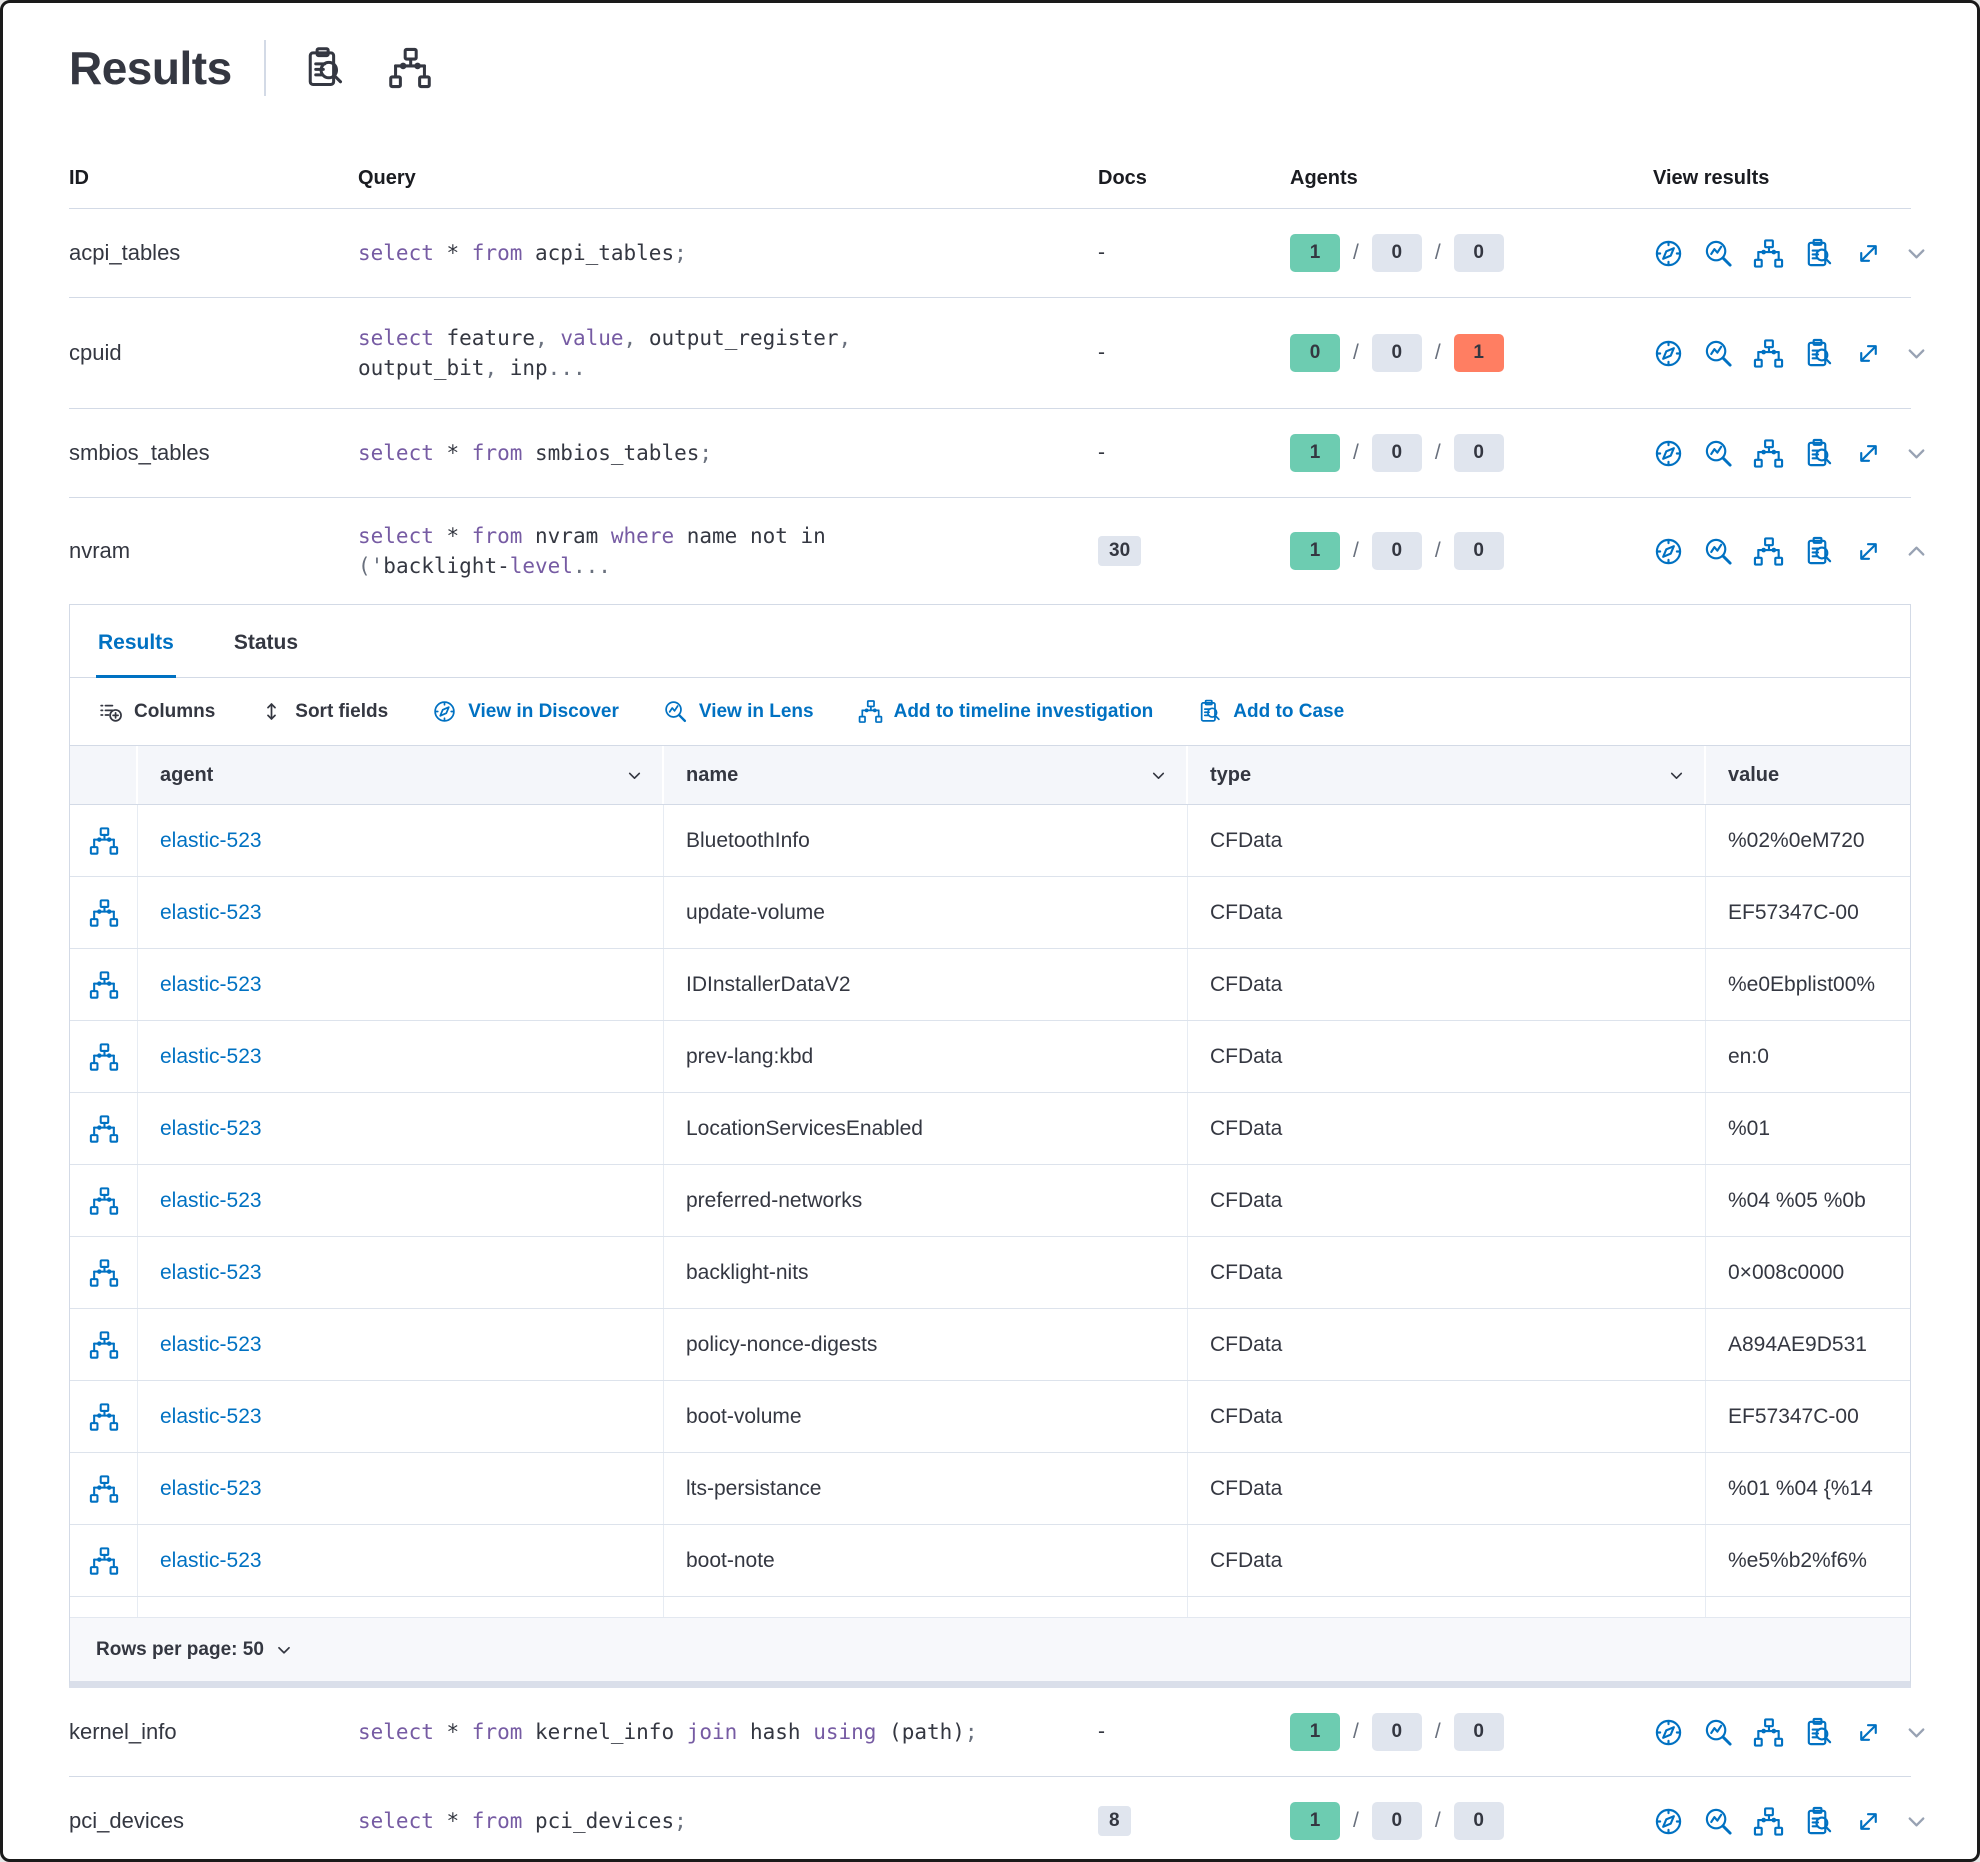 Image resolution: width=1980 pixels, height=1862 pixels. I want to click on col-header-id: ID, so click(79, 178).